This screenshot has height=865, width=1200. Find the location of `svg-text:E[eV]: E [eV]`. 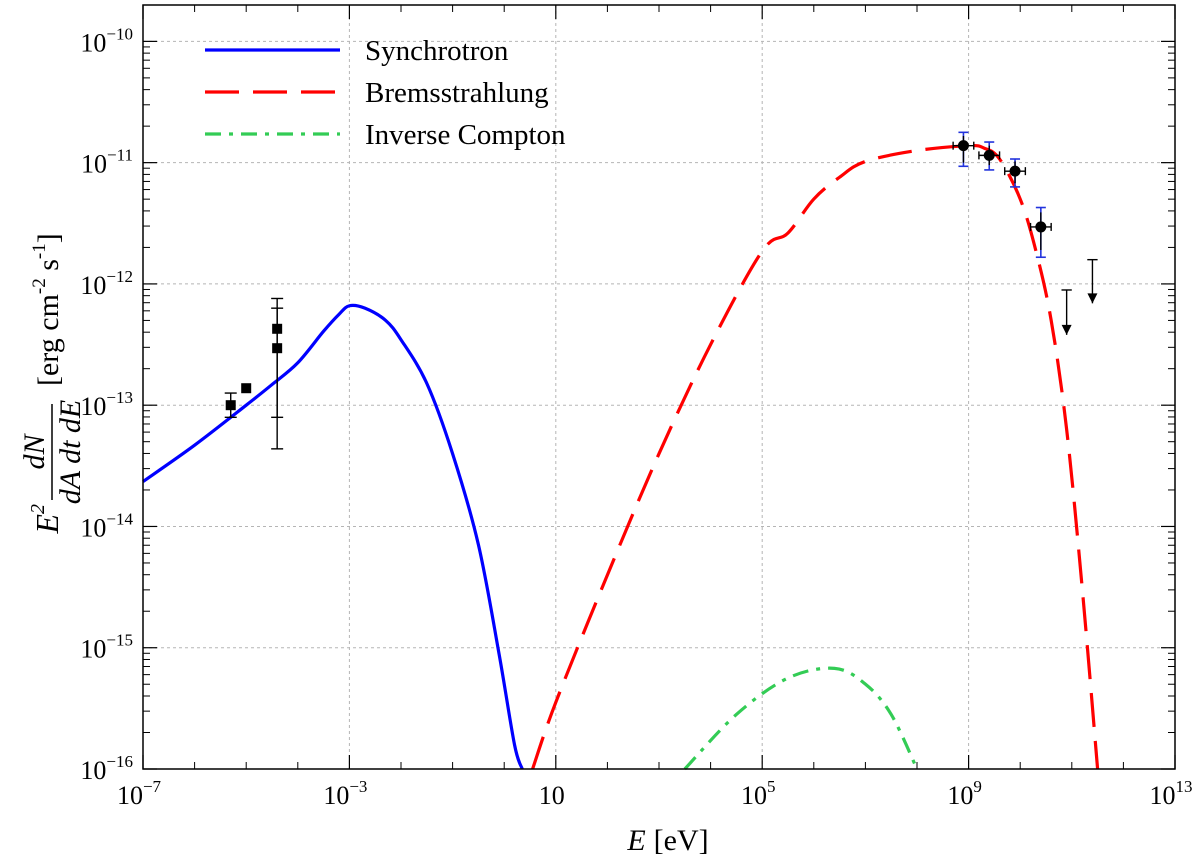

svg-text:E[eV]: E [eV] is located at coordinates (667, 840).